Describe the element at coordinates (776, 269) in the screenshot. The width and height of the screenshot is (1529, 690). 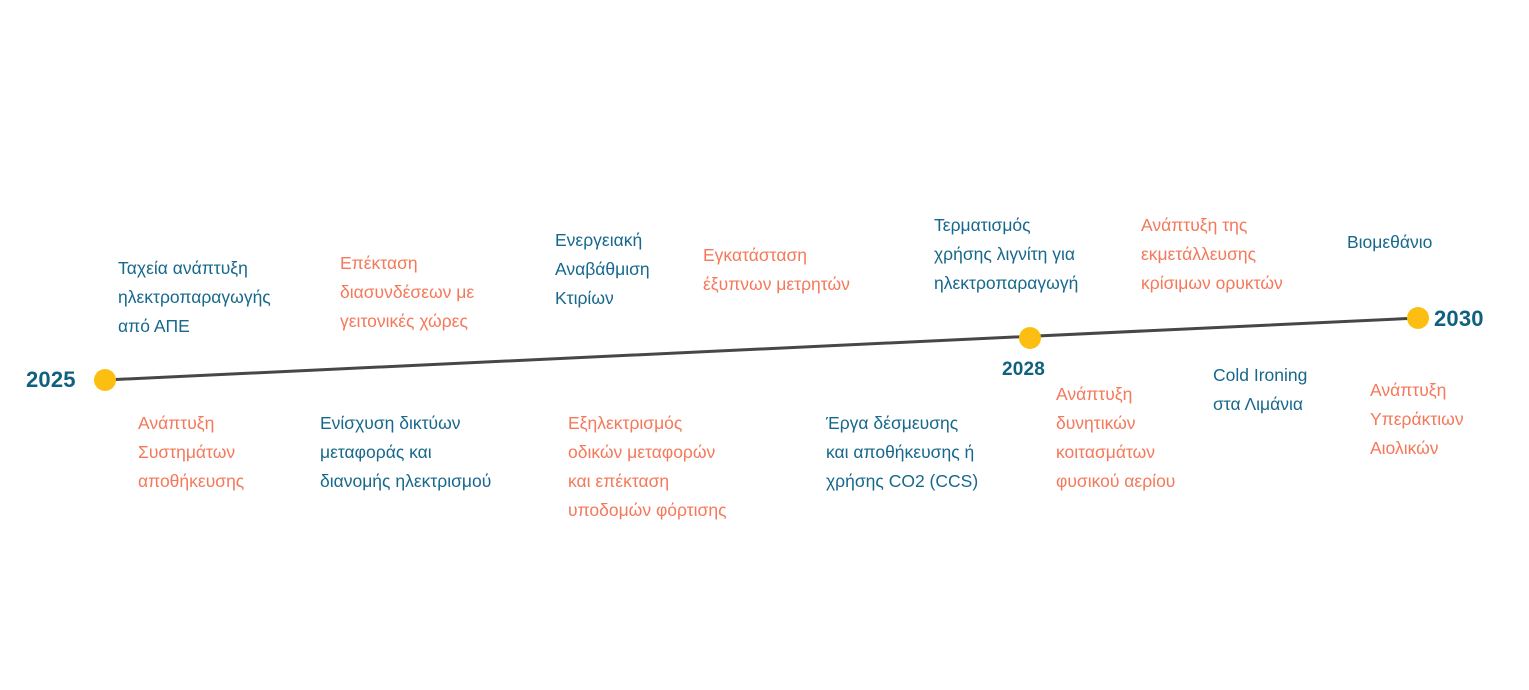
I see `timeline-item-smart-meters-install: Εγκατάσταση έξυπνων μετρητών` at that location.